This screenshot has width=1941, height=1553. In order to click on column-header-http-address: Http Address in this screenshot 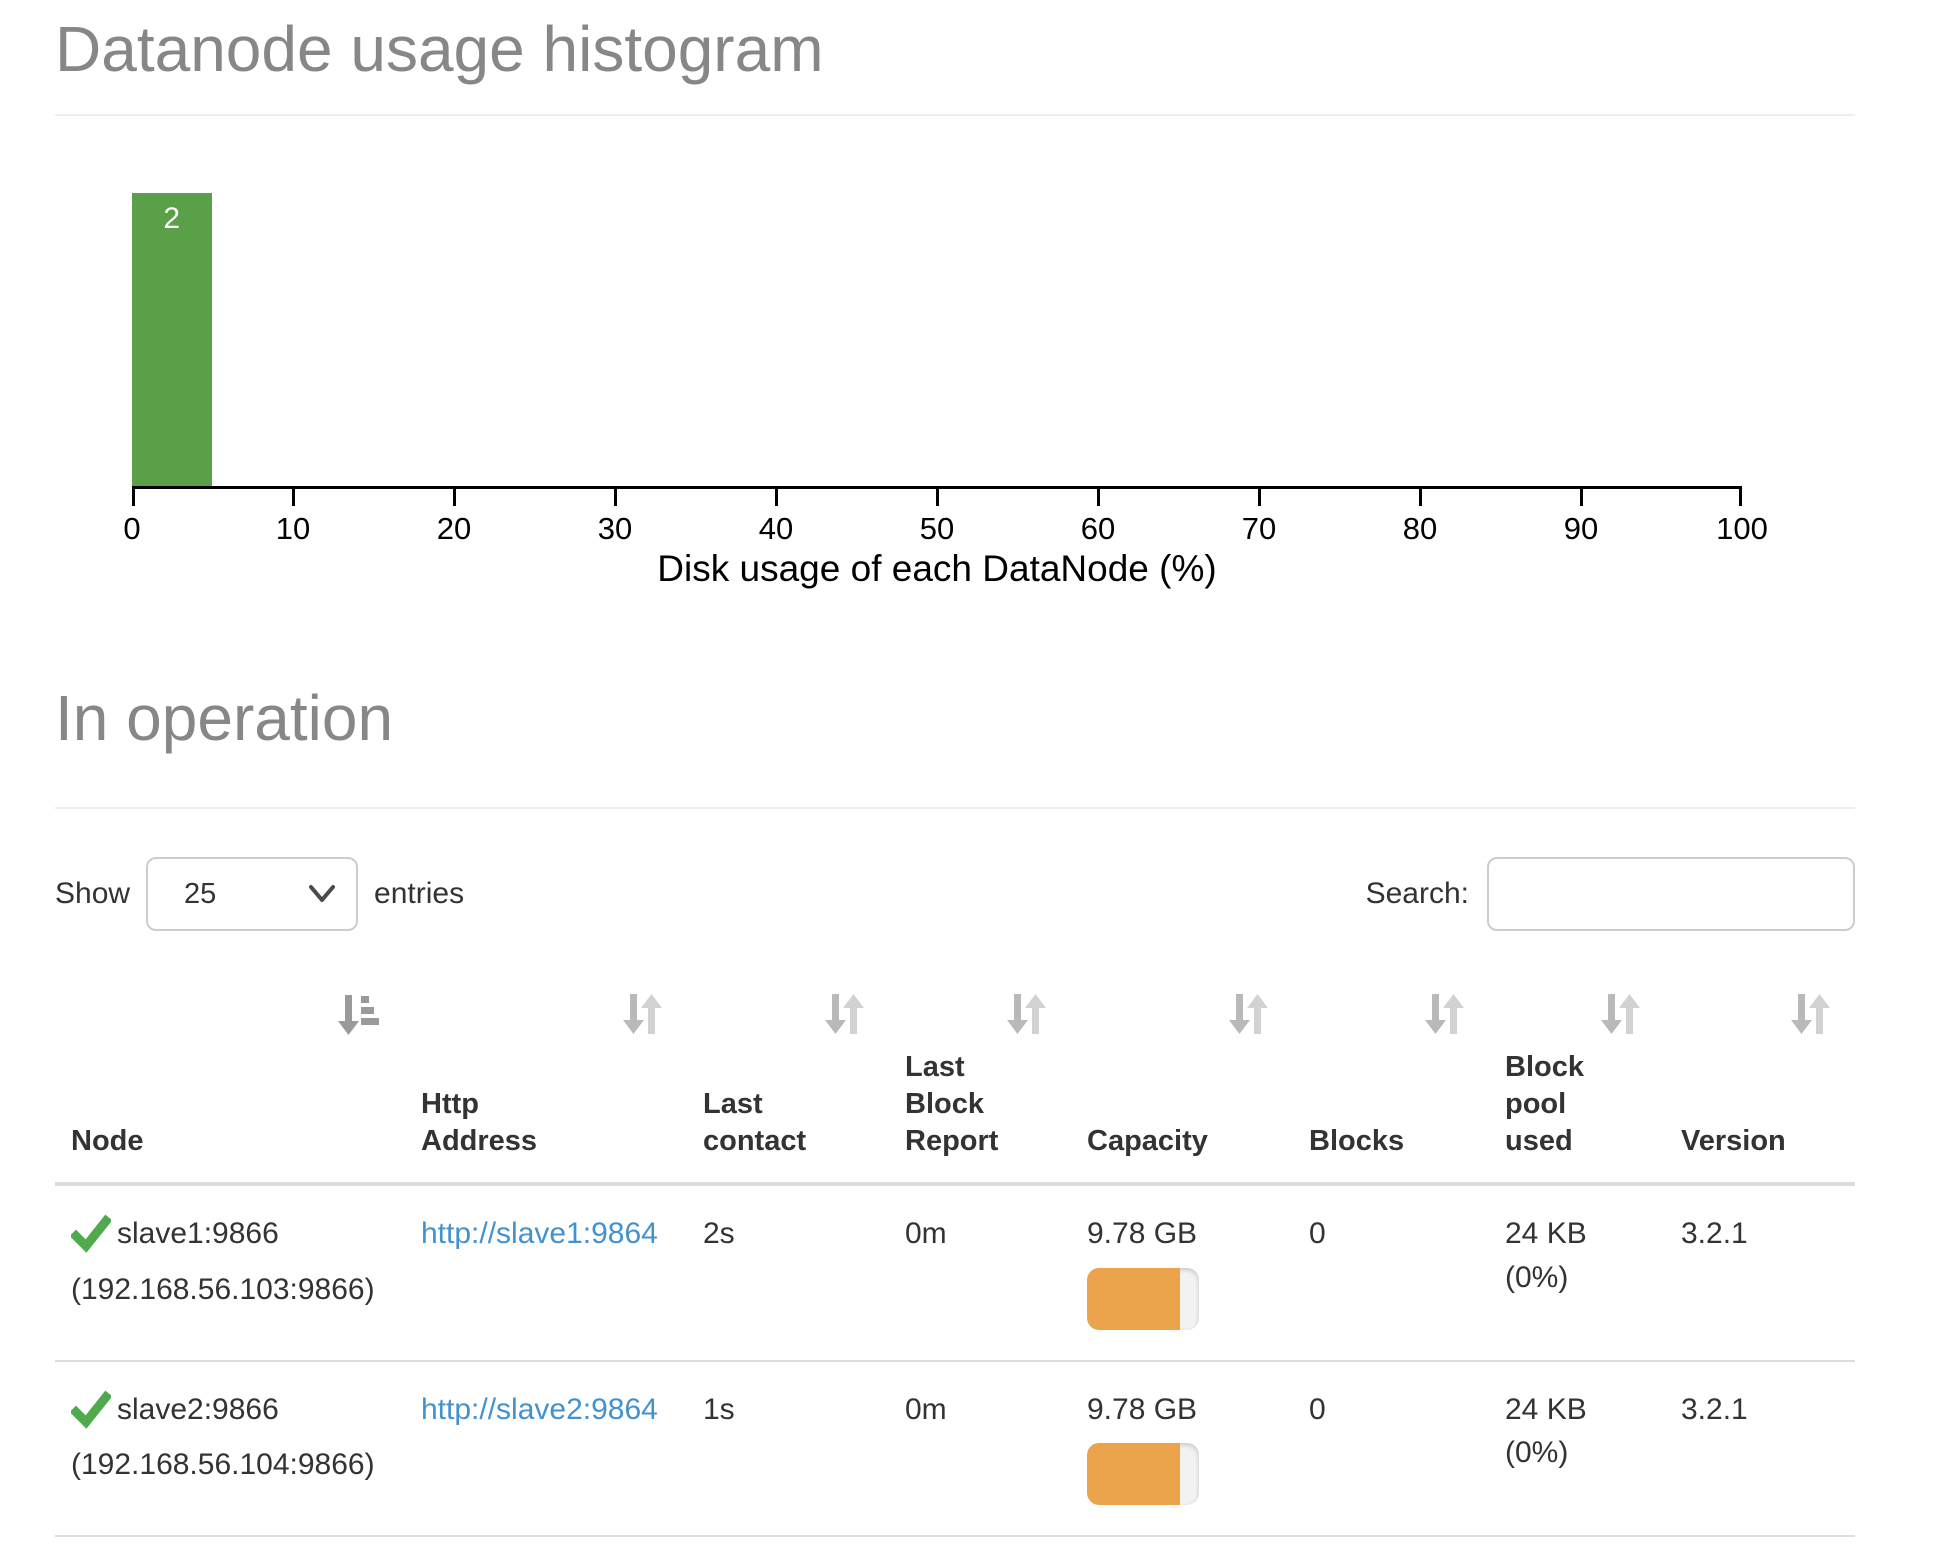, I will do `click(546, 1086)`.